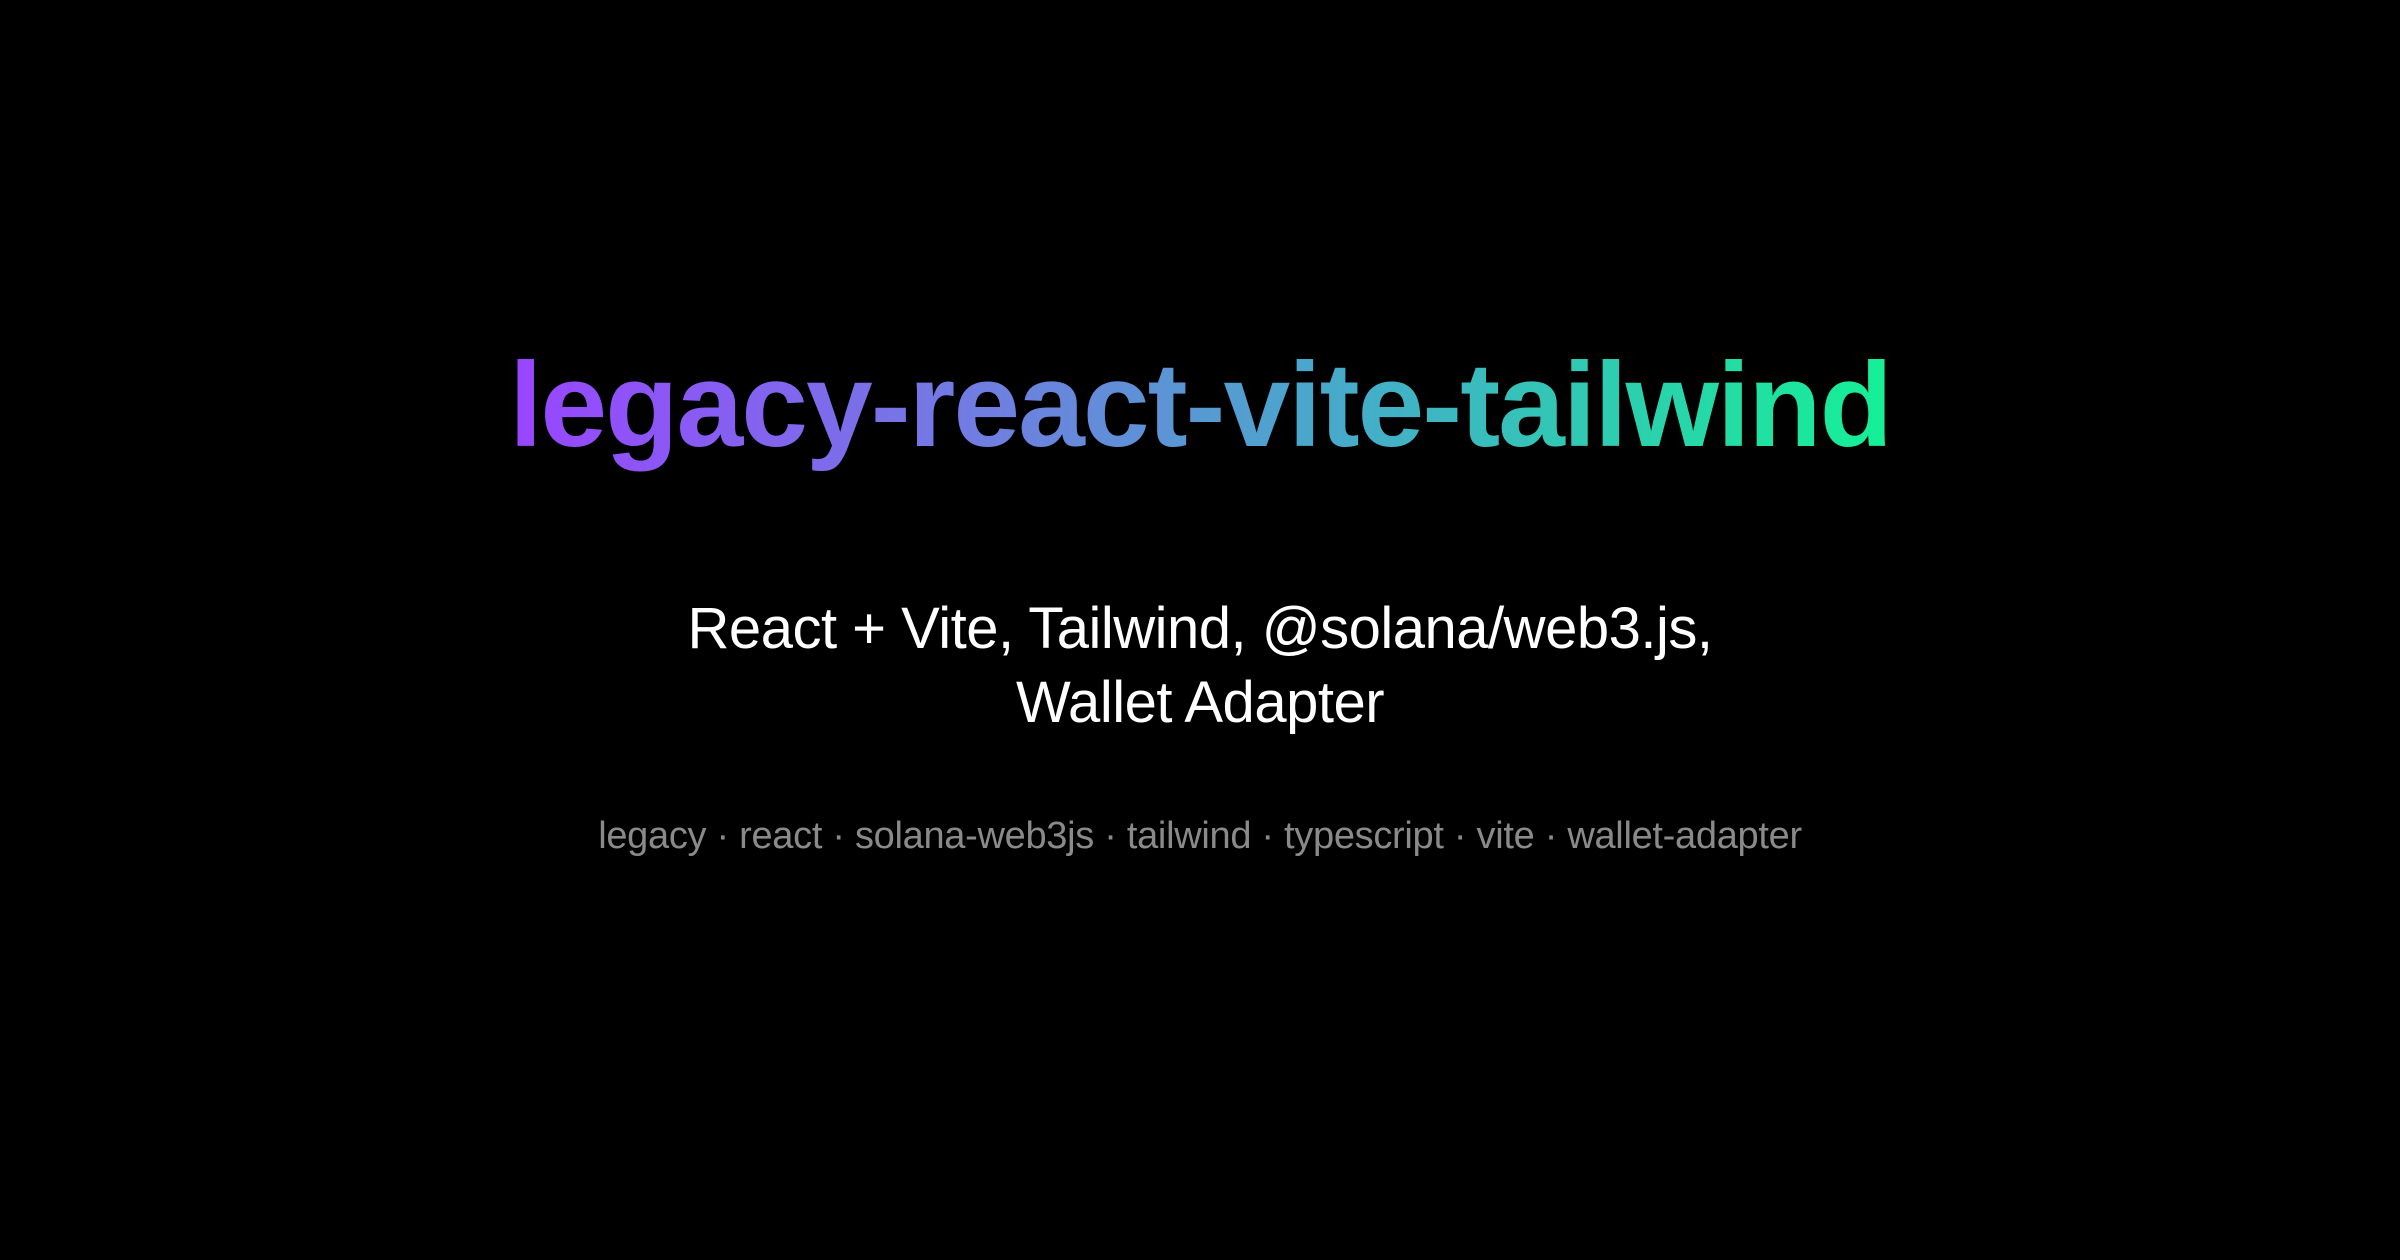  What do you see at coordinates (1200, 702) in the screenshot?
I see `description-line-2: Wallet Adapter` at bounding box center [1200, 702].